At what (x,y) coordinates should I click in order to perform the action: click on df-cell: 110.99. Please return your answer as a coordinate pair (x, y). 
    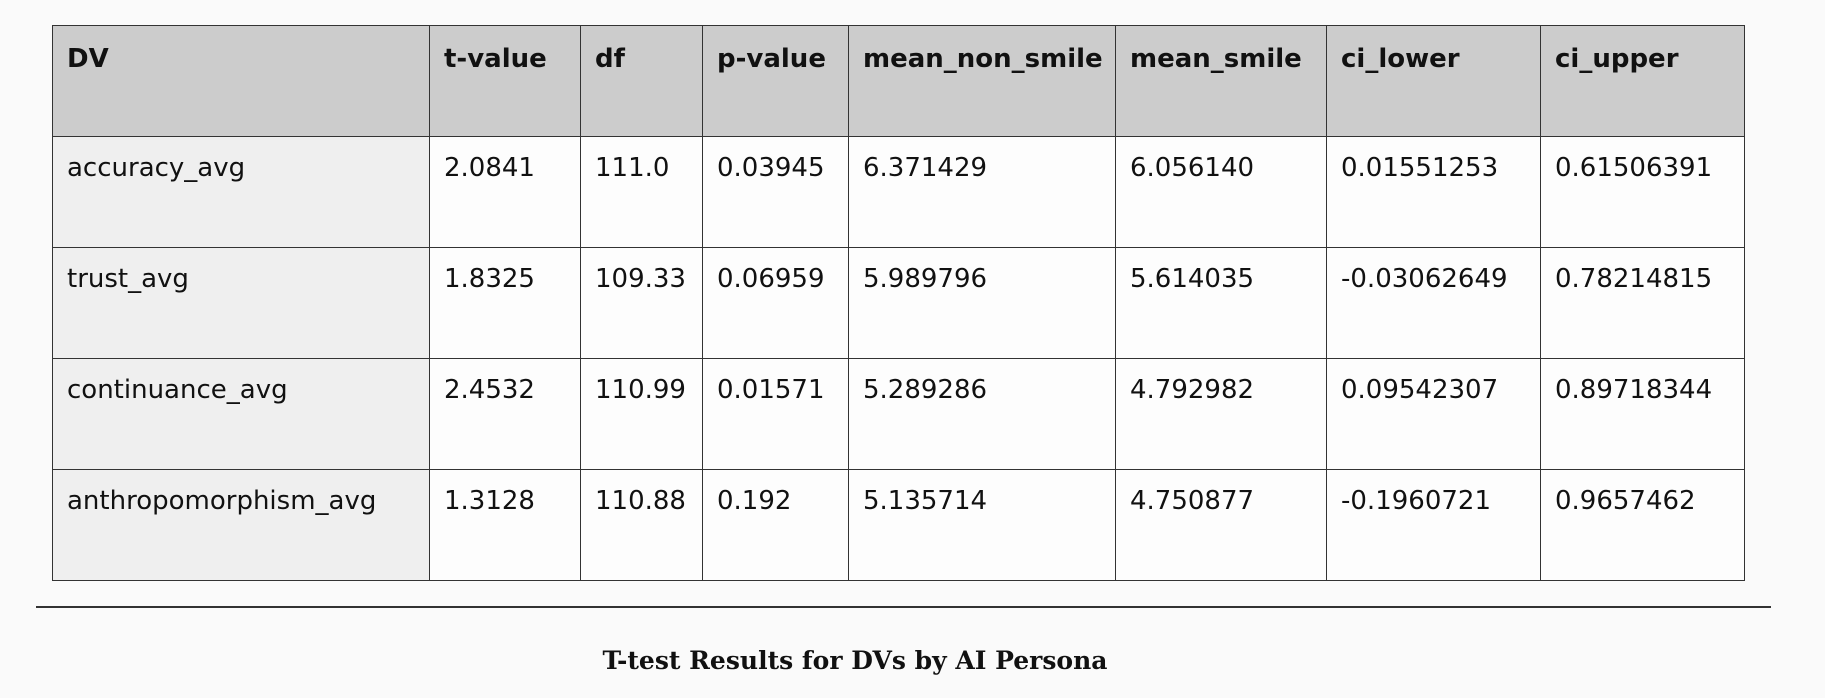
    Looking at the image, I should click on (641, 414).